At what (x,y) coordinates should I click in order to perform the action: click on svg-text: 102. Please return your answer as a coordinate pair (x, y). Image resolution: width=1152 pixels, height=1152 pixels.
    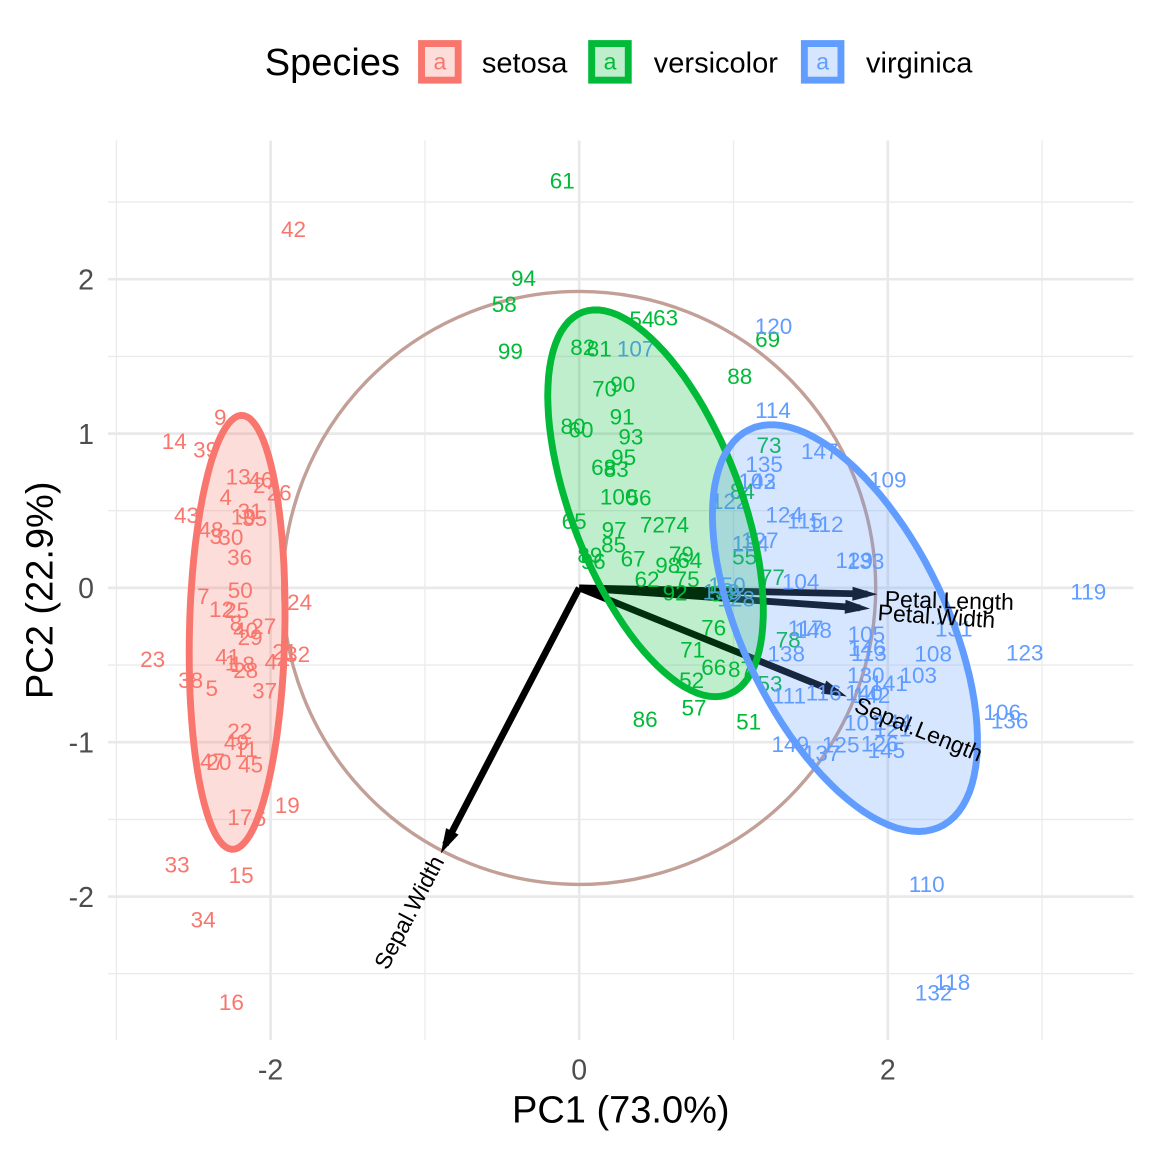
    Looking at the image, I should click on (757, 481).